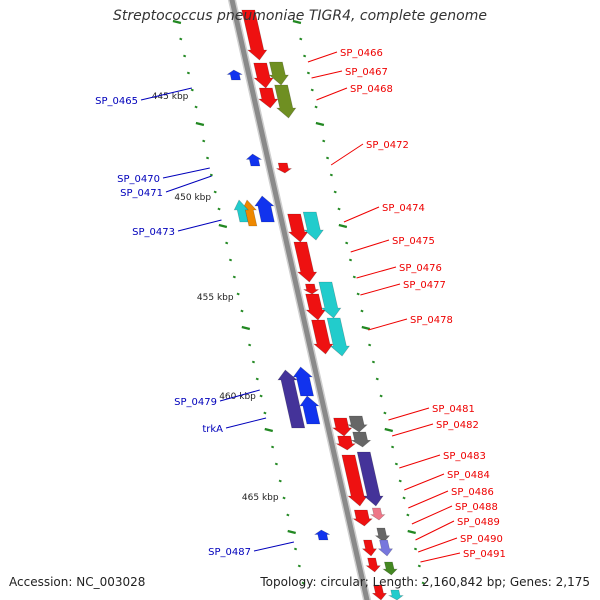  I want to click on scale-label: 455 kbp, so click(215, 298).